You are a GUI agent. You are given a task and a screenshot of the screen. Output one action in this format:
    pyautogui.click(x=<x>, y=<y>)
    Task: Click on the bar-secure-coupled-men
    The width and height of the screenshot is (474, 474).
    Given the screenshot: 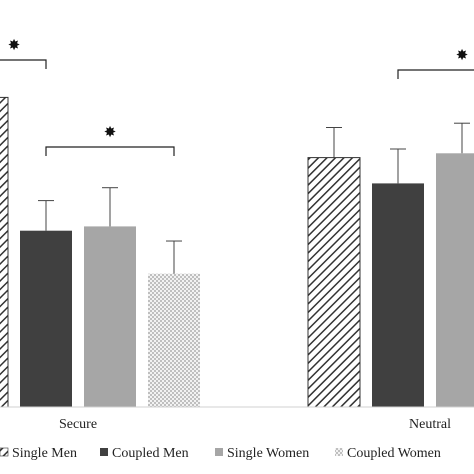 What is the action you would take?
    pyautogui.click(x=46, y=318)
    